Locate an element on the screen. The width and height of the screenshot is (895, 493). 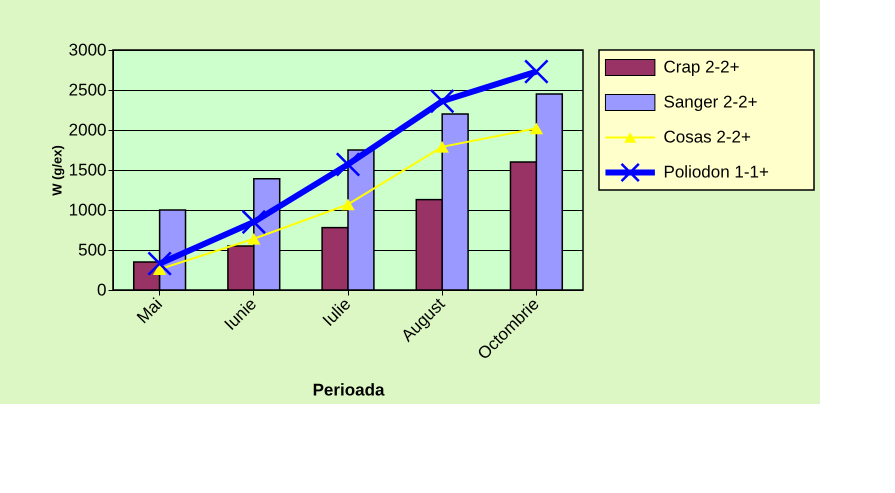
y-tick-label: 1500 is located at coordinates (87, 170).